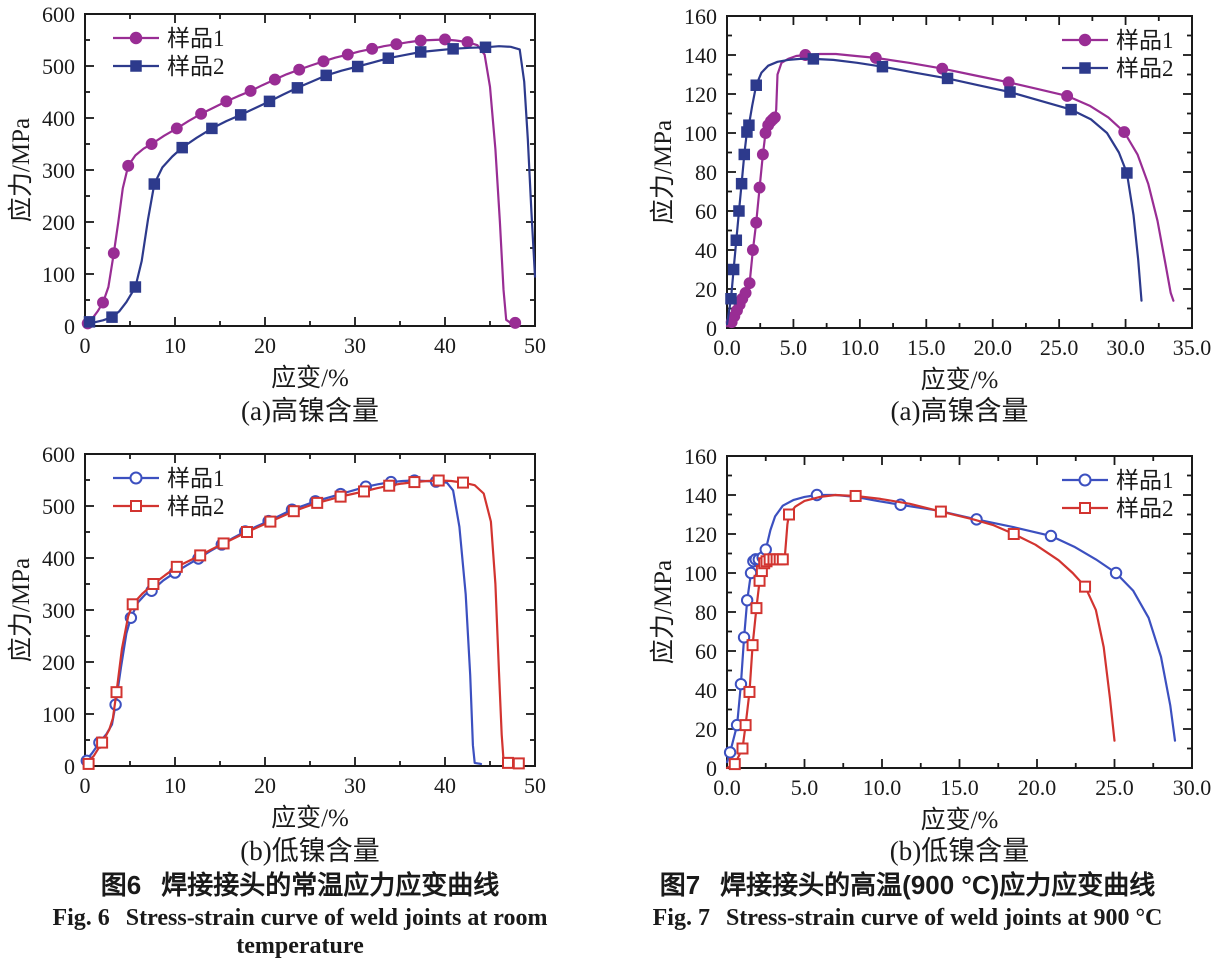 This screenshot has width=1215, height=960. What do you see at coordinates (681, 918) in the screenshot?
I see `fig7-caption-en-label: Fig. 7` at bounding box center [681, 918].